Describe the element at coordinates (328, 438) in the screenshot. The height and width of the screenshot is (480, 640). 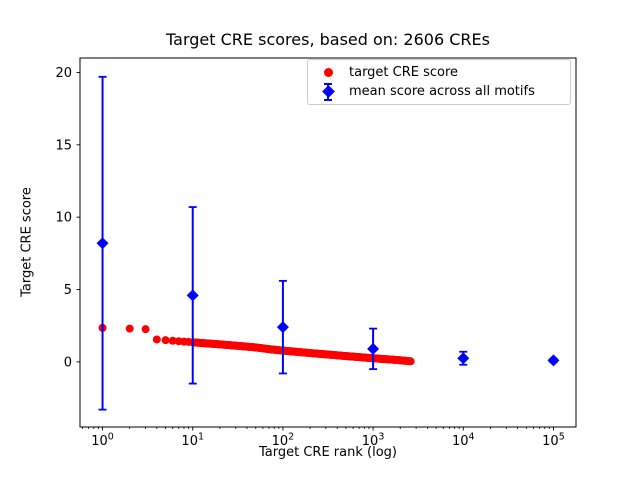
I see `x-major-ticks: 10⁰ 10¹ 10² 10³ 10⁴ 10⁵` at that location.